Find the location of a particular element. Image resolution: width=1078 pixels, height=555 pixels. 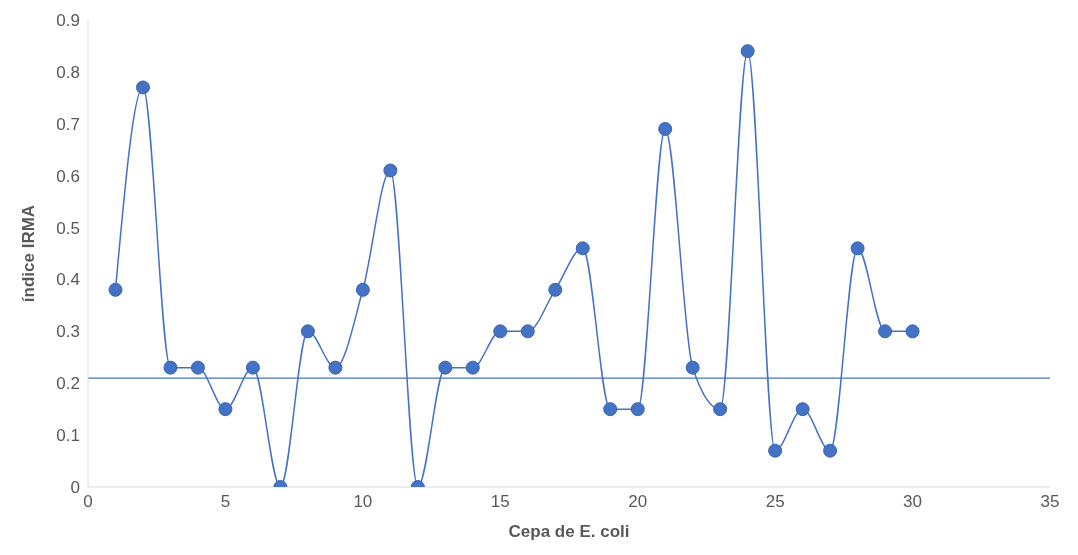

y-tick-label: 0.8 is located at coordinates (68, 72).